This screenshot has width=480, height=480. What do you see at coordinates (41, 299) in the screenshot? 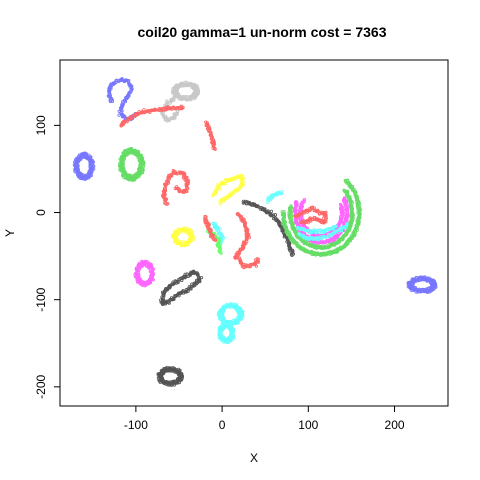
I see `y-tick-label: -100` at bounding box center [41, 299].